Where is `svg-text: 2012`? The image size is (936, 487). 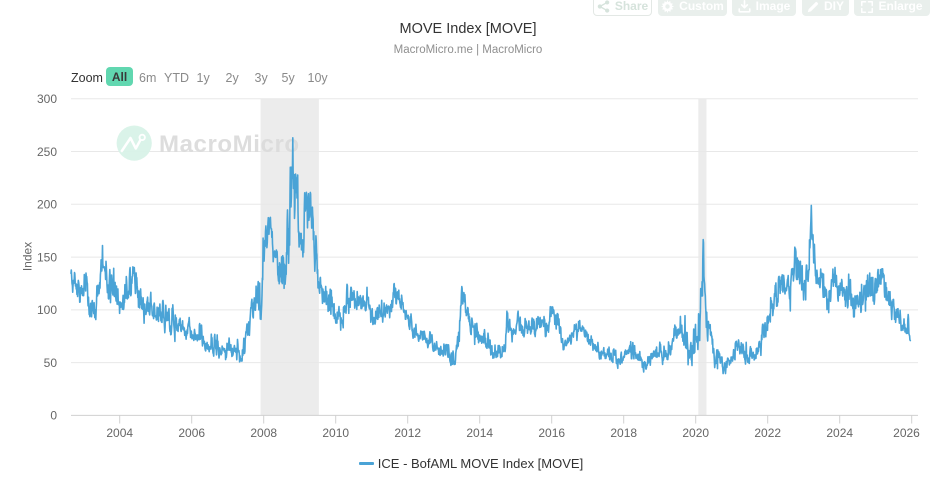 svg-text: 2012 is located at coordinates (407, 433).